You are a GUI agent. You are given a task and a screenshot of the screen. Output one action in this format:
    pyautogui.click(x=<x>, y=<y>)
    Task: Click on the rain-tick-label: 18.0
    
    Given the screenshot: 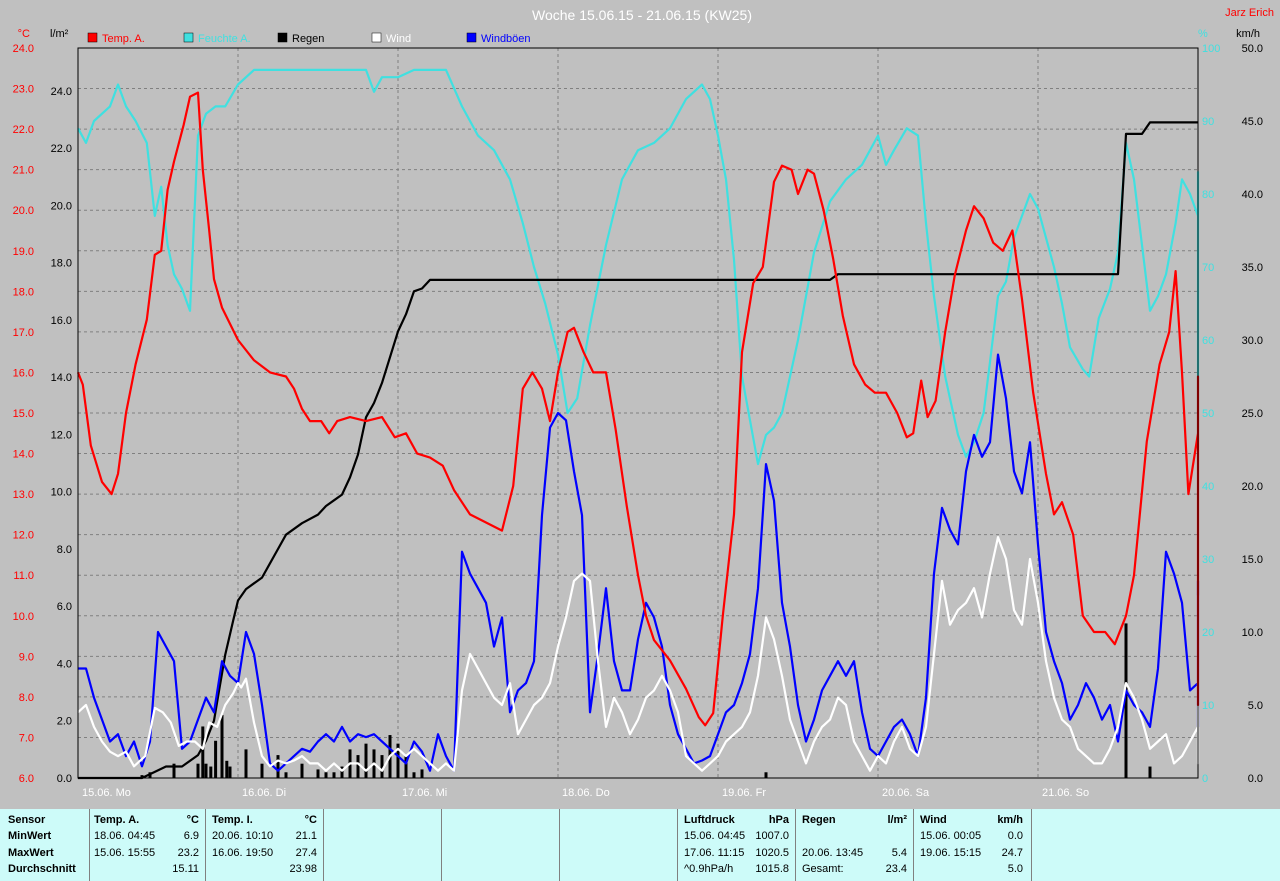 What is the action you would take?
    pyautogui.click(x=61, y=264)
    